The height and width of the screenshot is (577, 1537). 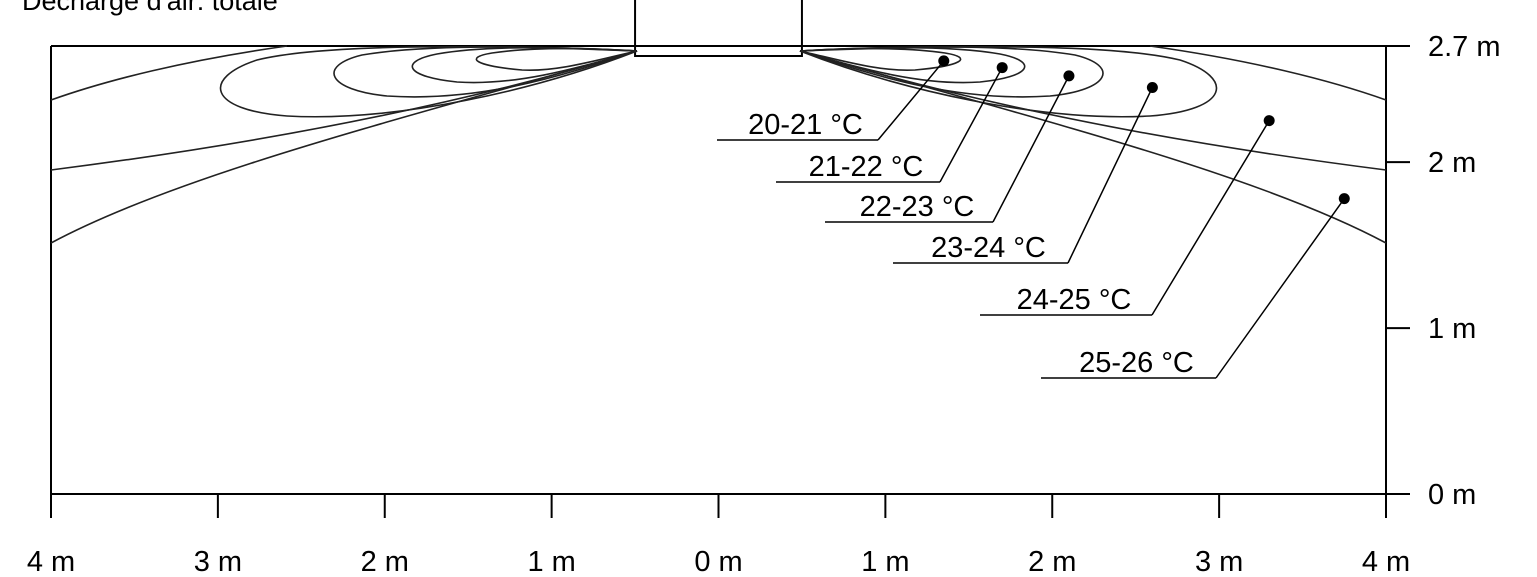 I want to click on y-tick-label: 2 m, so click(x=1452, y=163).